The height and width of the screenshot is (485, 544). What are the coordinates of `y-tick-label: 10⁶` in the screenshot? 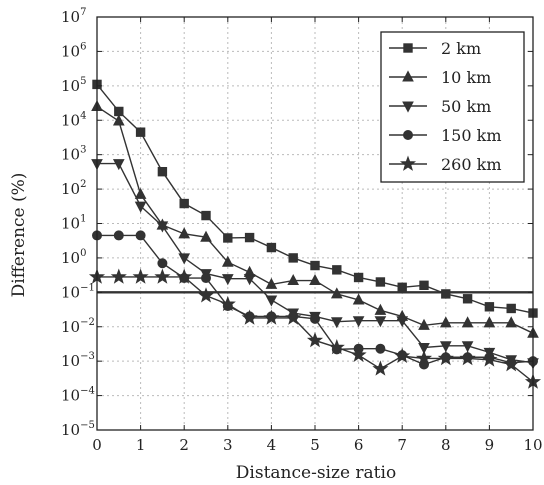 It's located at (73, 50).